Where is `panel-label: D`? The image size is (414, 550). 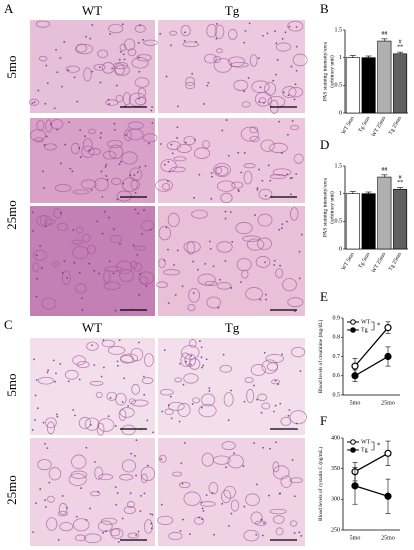 panel-label: D is located at coordinates (324, 144).